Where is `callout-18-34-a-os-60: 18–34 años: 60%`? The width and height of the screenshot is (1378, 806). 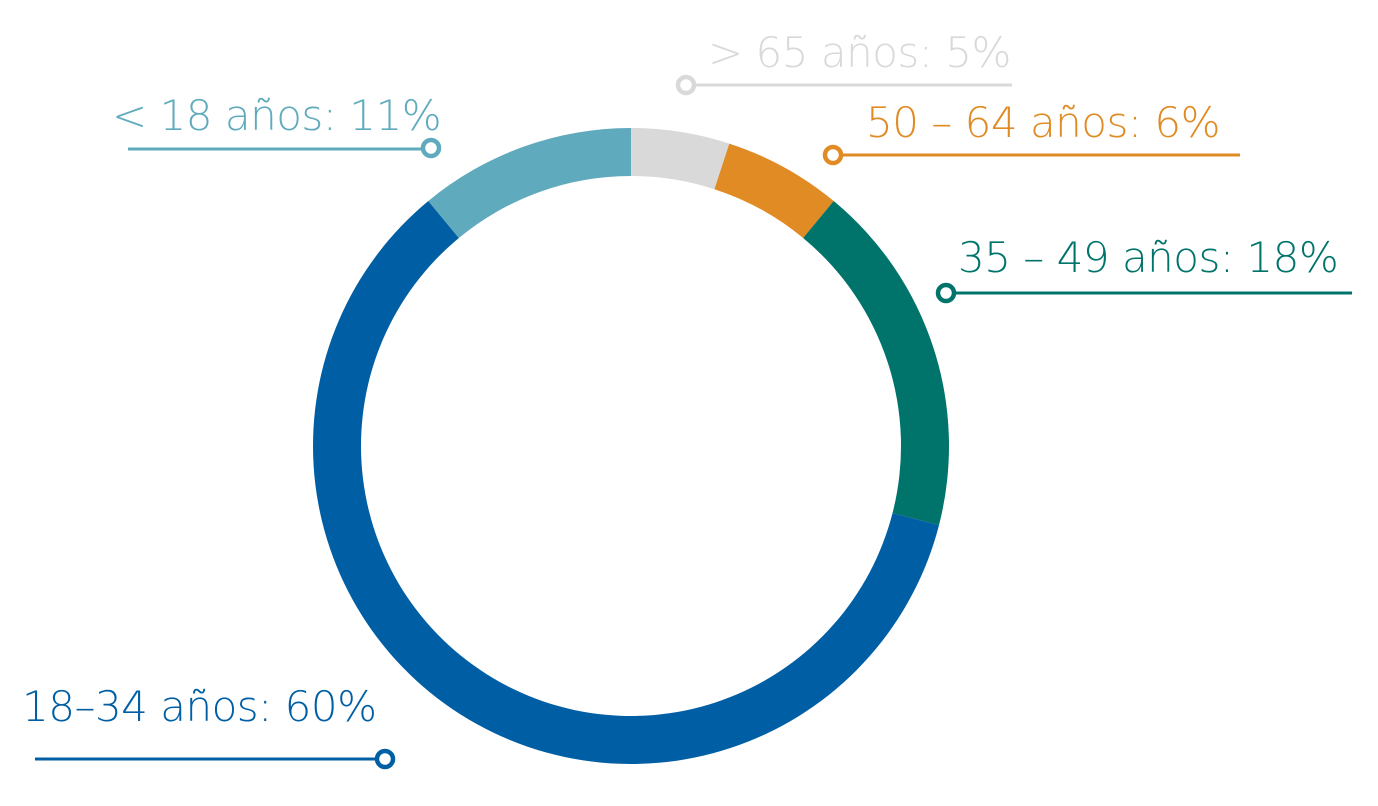
callout-18-34-a-os-60: 18–34 años: 60% is located at coordinates (209, 726).